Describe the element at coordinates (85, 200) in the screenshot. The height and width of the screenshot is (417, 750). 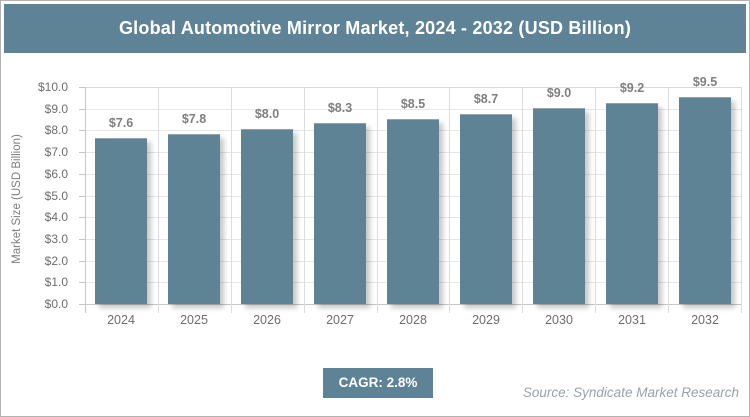
I see `y-axis-line` at that location.